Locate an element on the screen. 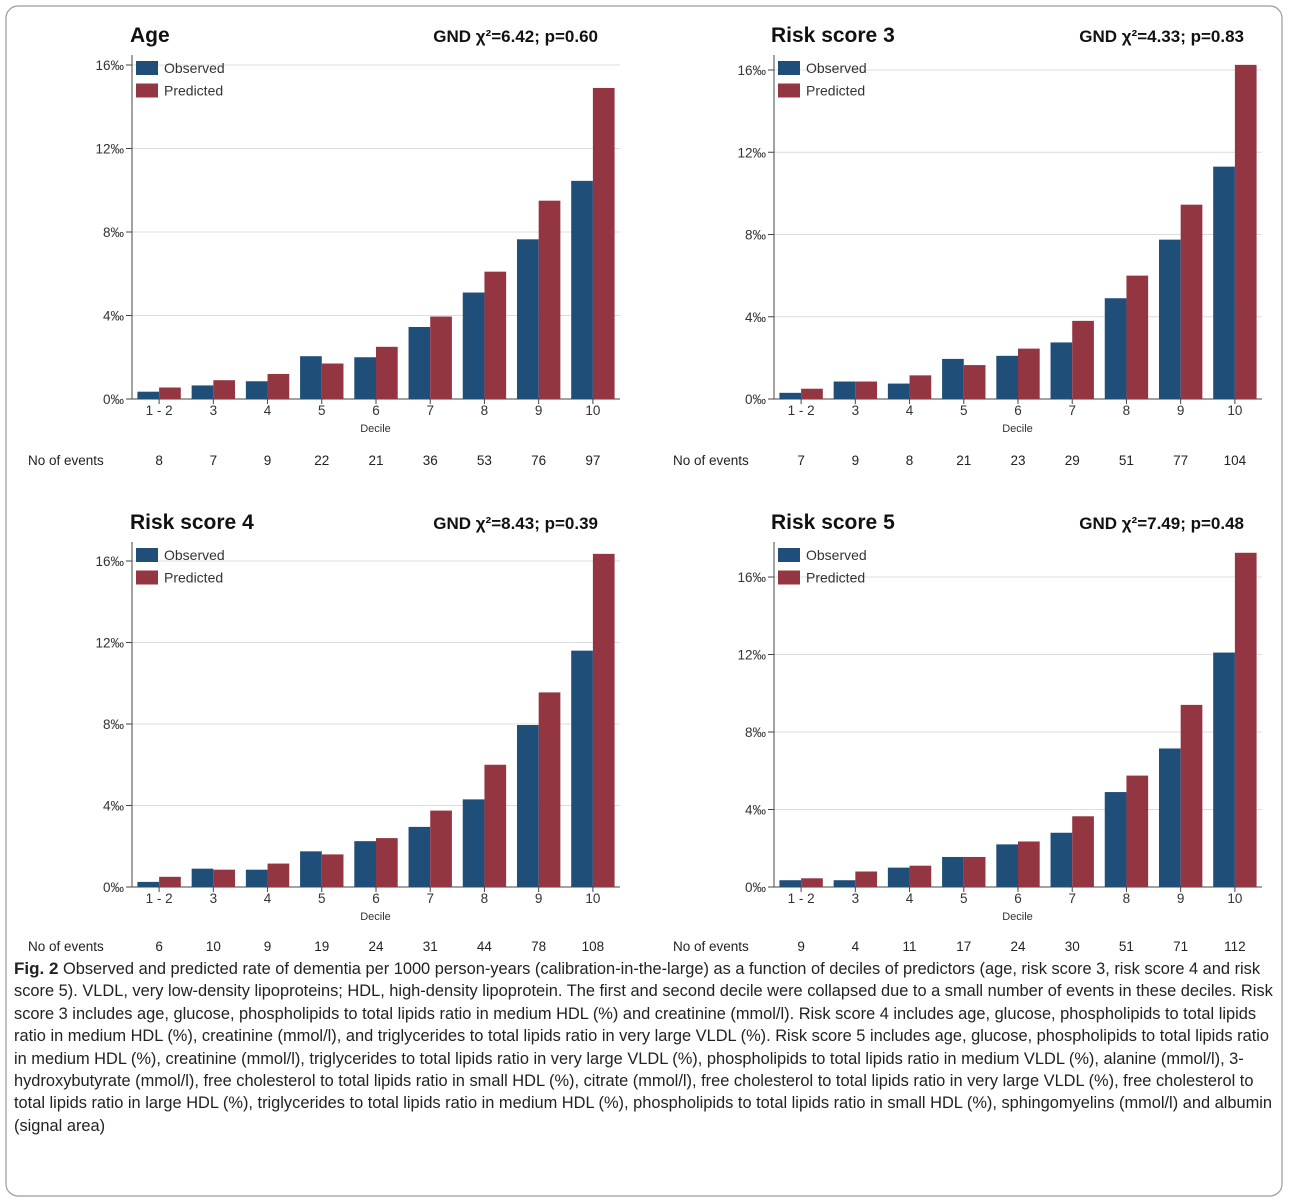 The width and height of the screenshot is (1290, 1202). event-count: 31 is located at coordinates (430, 946).